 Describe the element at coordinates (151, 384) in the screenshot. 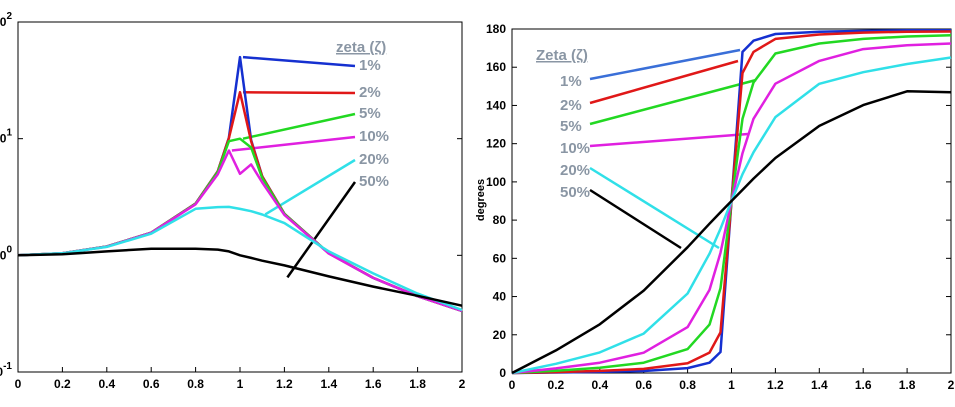

I see `magnitude-x-tick-label: 0.6` at that location.